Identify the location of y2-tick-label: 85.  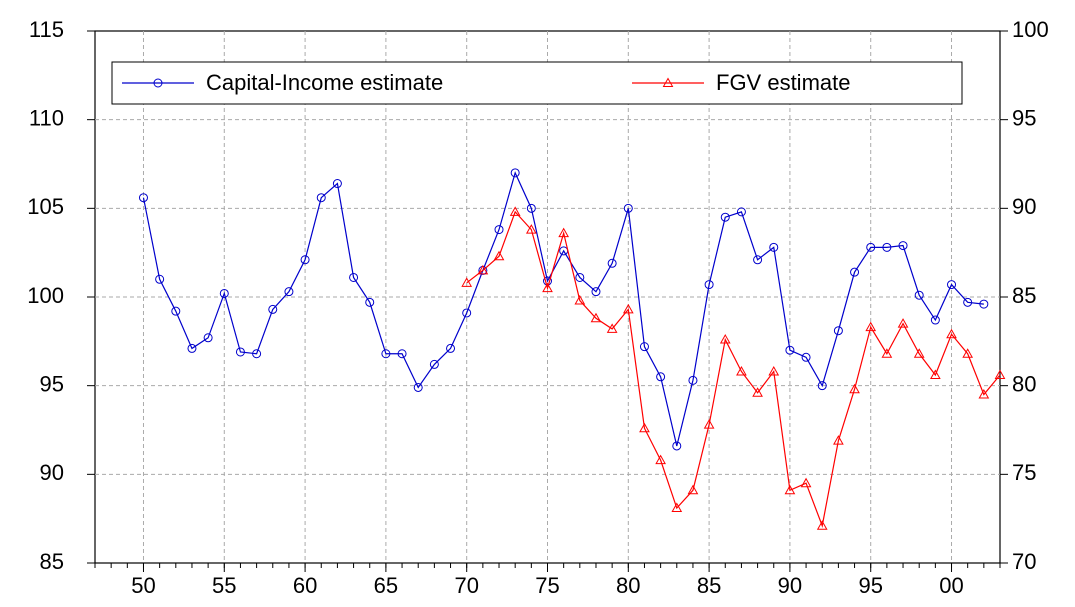
(1024, 295).